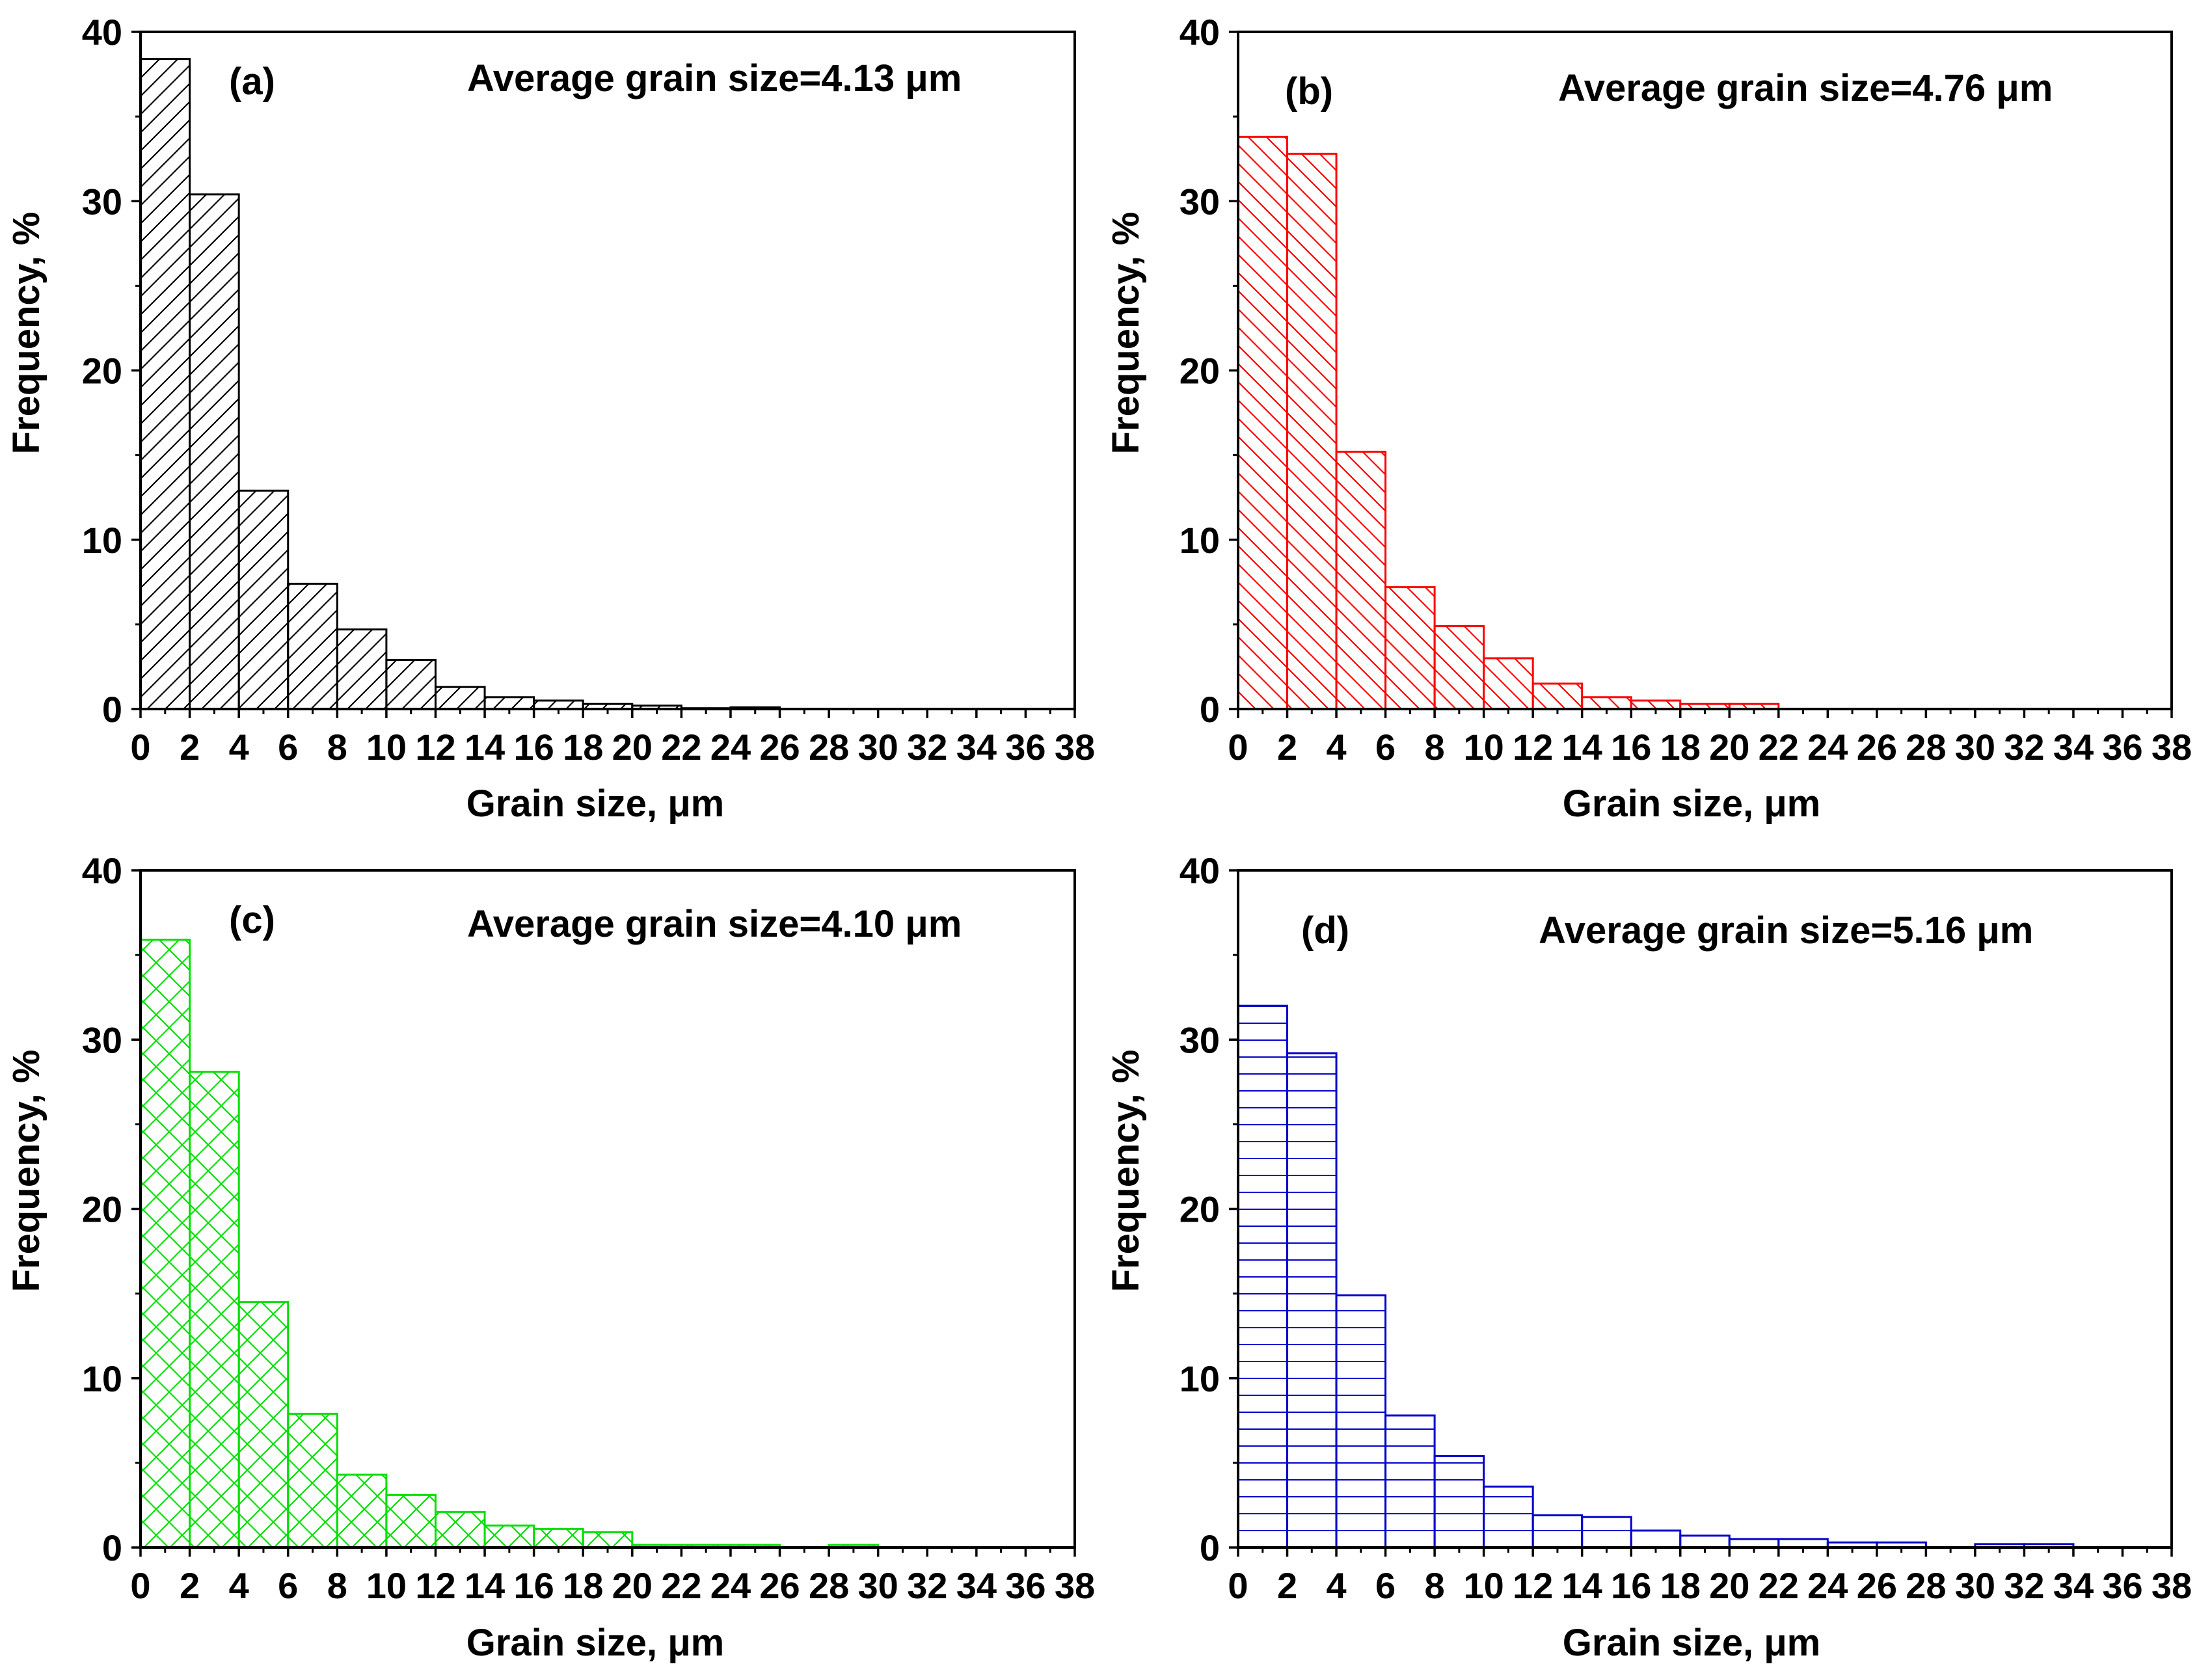 This screenshot has width=2212, height=1675. Describe the element at coordinates (1126, 1171) in the screenshot. I see `y-axis-title-d: Frequency, %` at that location.